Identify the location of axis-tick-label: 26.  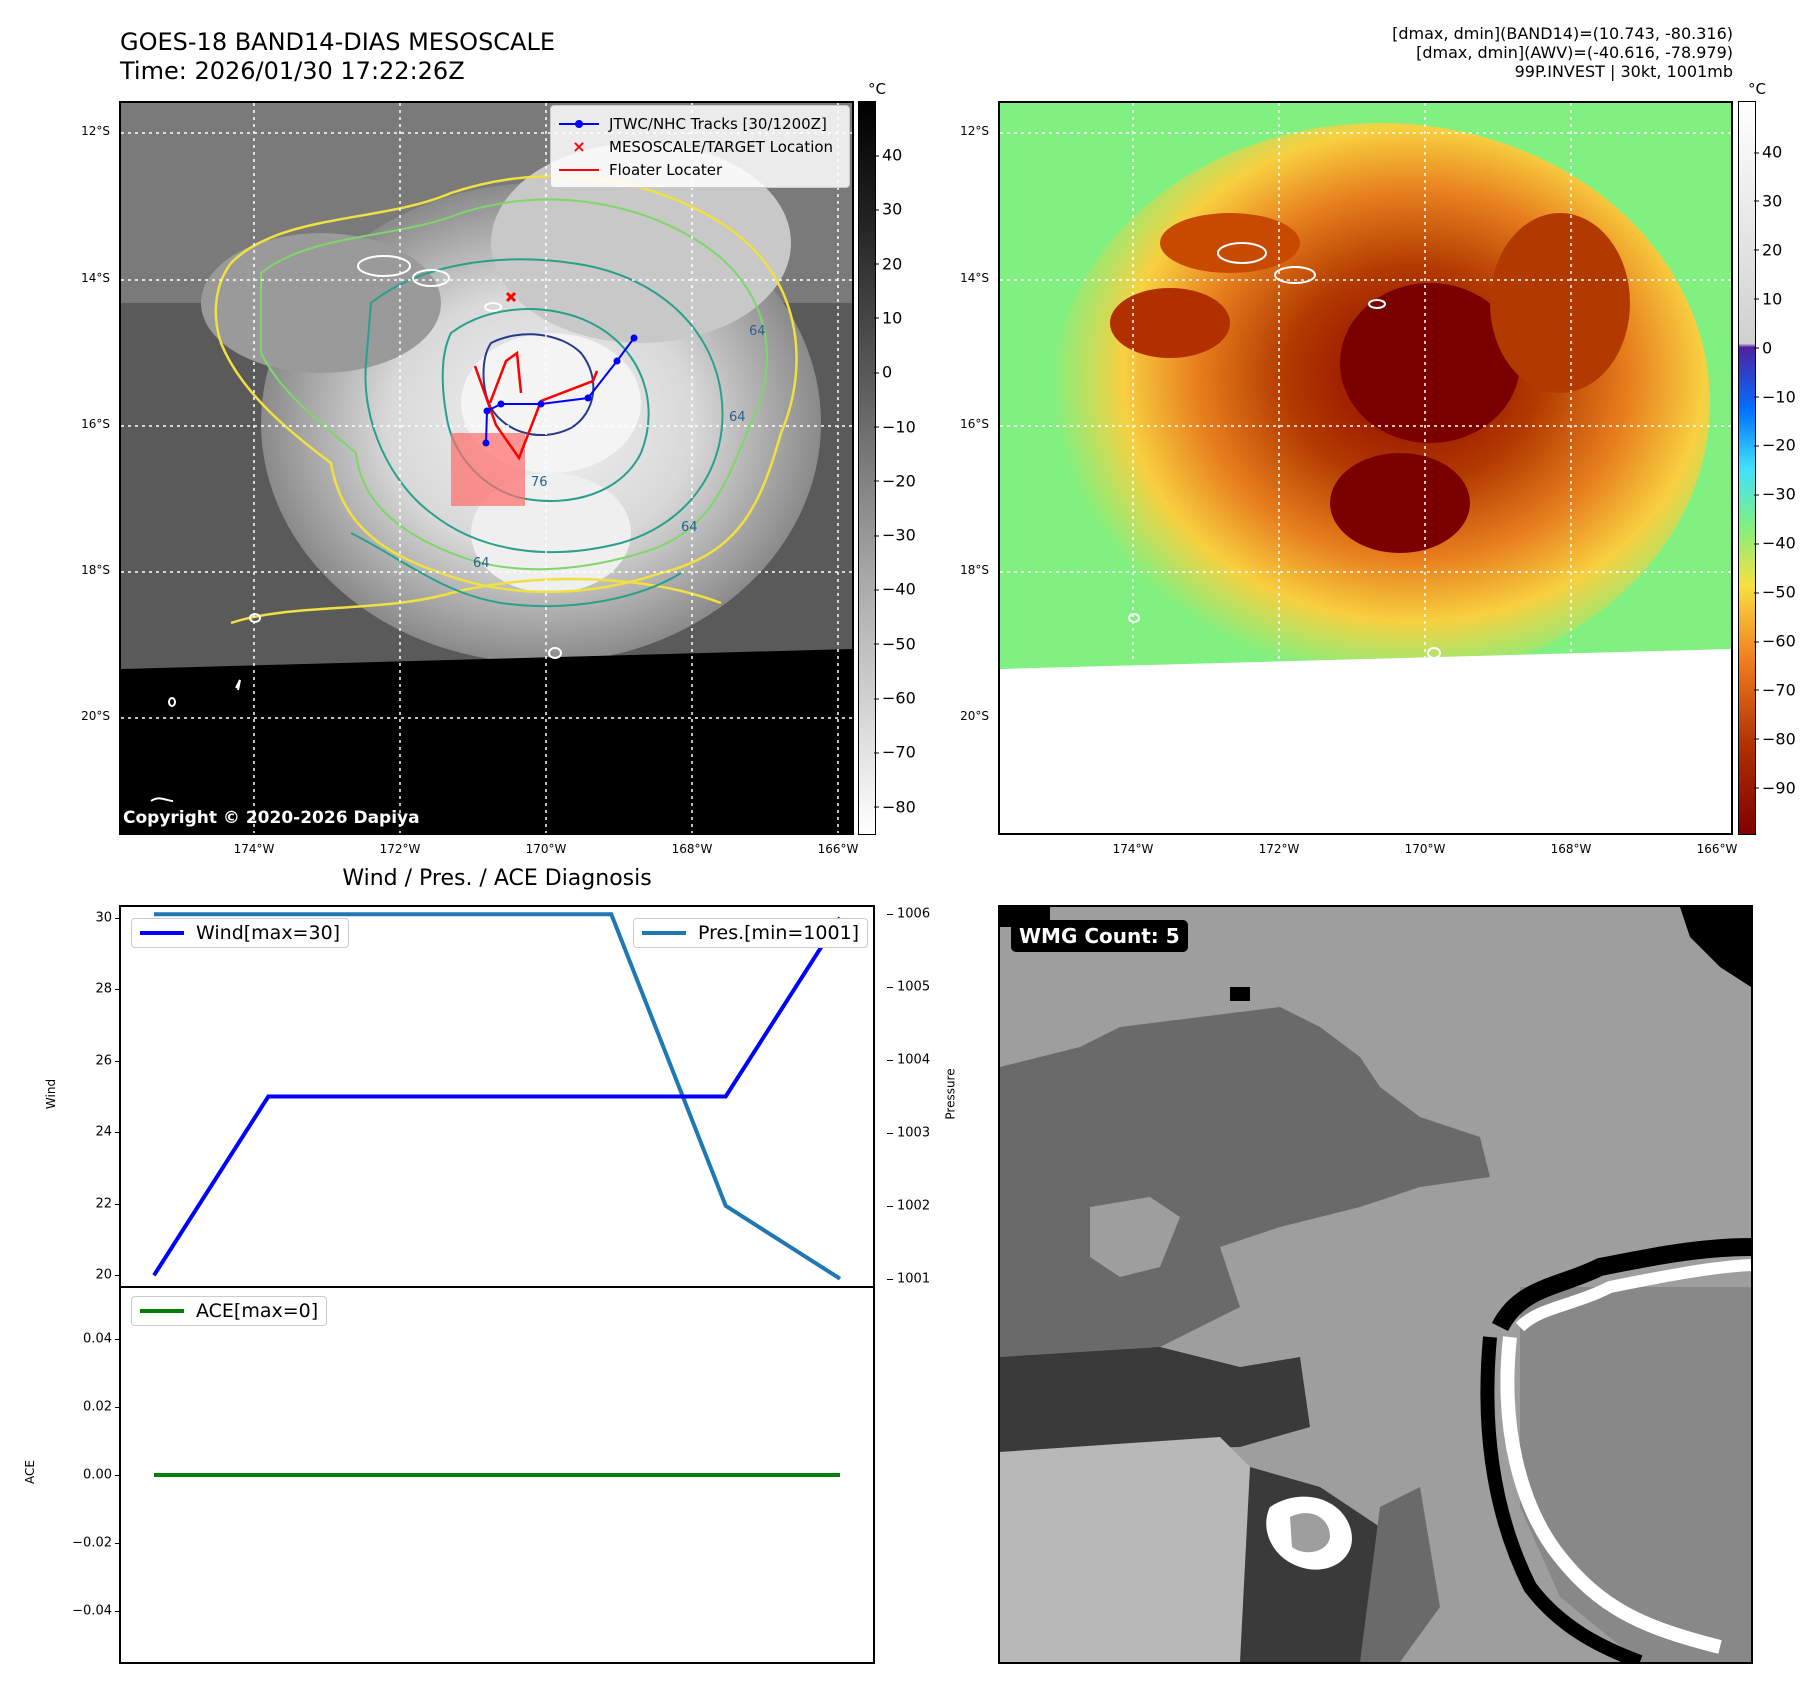
(103, 1061).